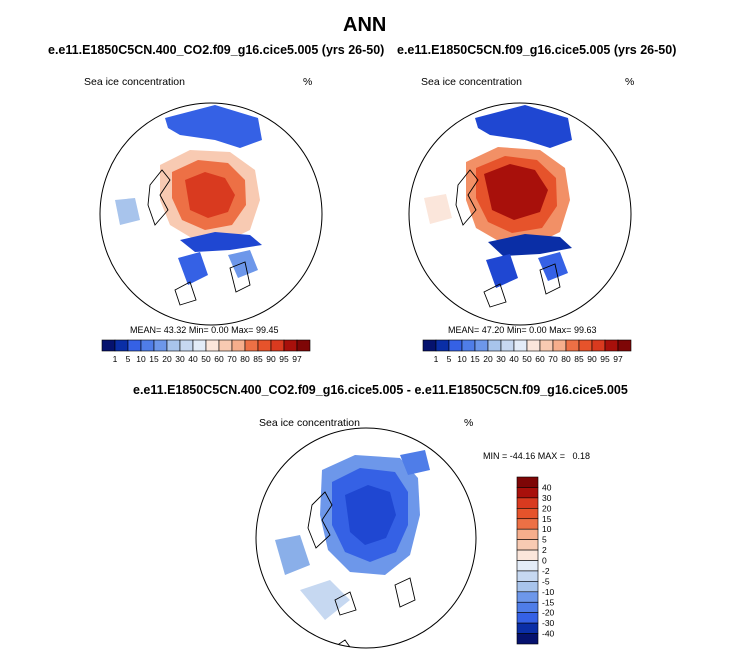 The height and width of the screenshot is (657, 733). What do you see at coordinates (548, 592) in the screenshot?
I see `colorbar-3-tick-label: -10` at bounding box center [548, 592].